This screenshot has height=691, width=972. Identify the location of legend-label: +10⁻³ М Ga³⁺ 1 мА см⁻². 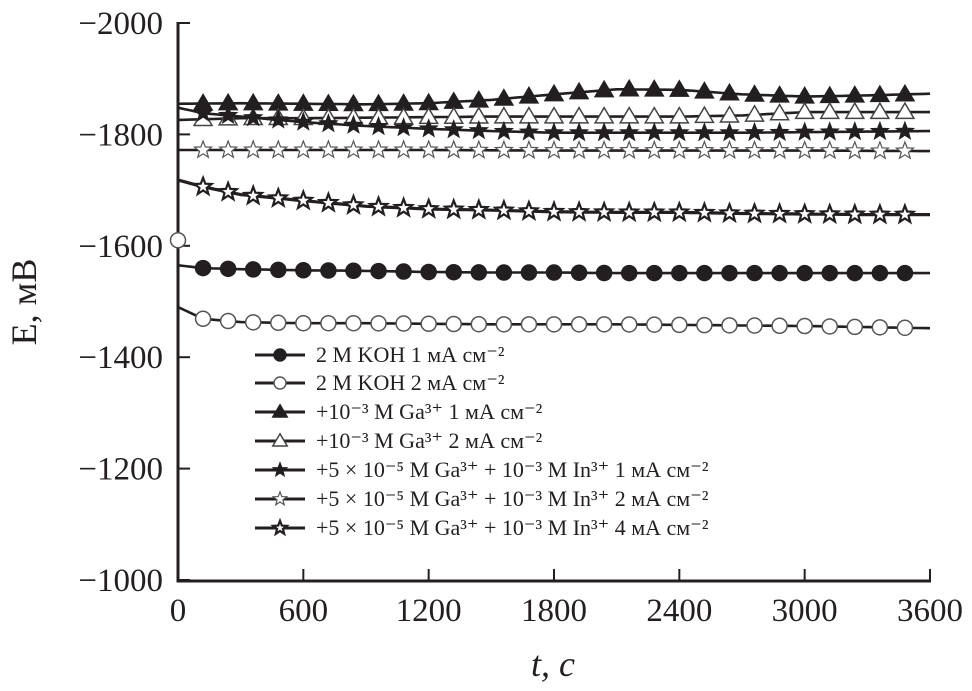
(429, 411).